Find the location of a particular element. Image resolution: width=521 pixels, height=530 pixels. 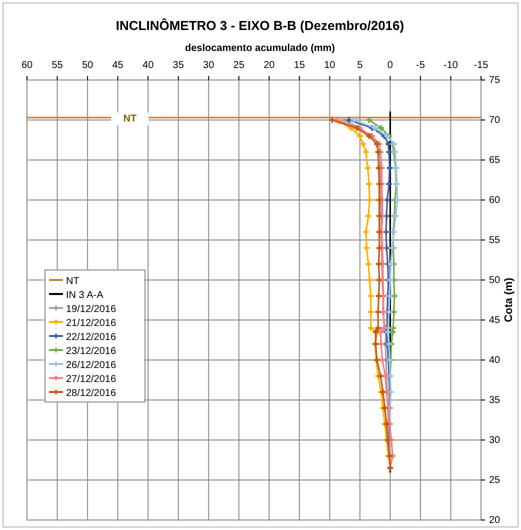

chart-title: INCLINÔMETRO 3 - EIXO B-B (Dezembro/2016) is located at coordinates (260, 25).